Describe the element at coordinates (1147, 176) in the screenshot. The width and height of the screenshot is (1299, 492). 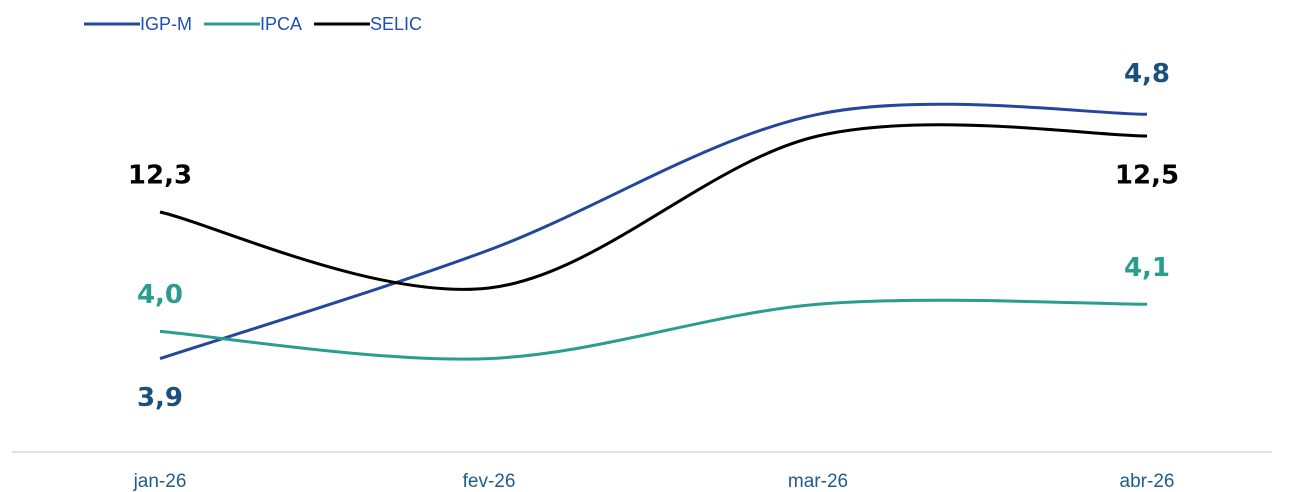
I see `data-label: 12,5` at that location.